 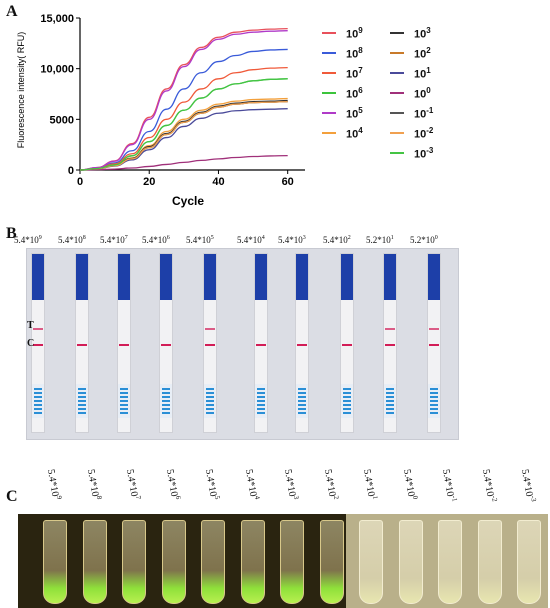 What do you see at coordinates (354, 33) in the screenshot?
I see `legend-label: 109` at bounding box center [354, 33].